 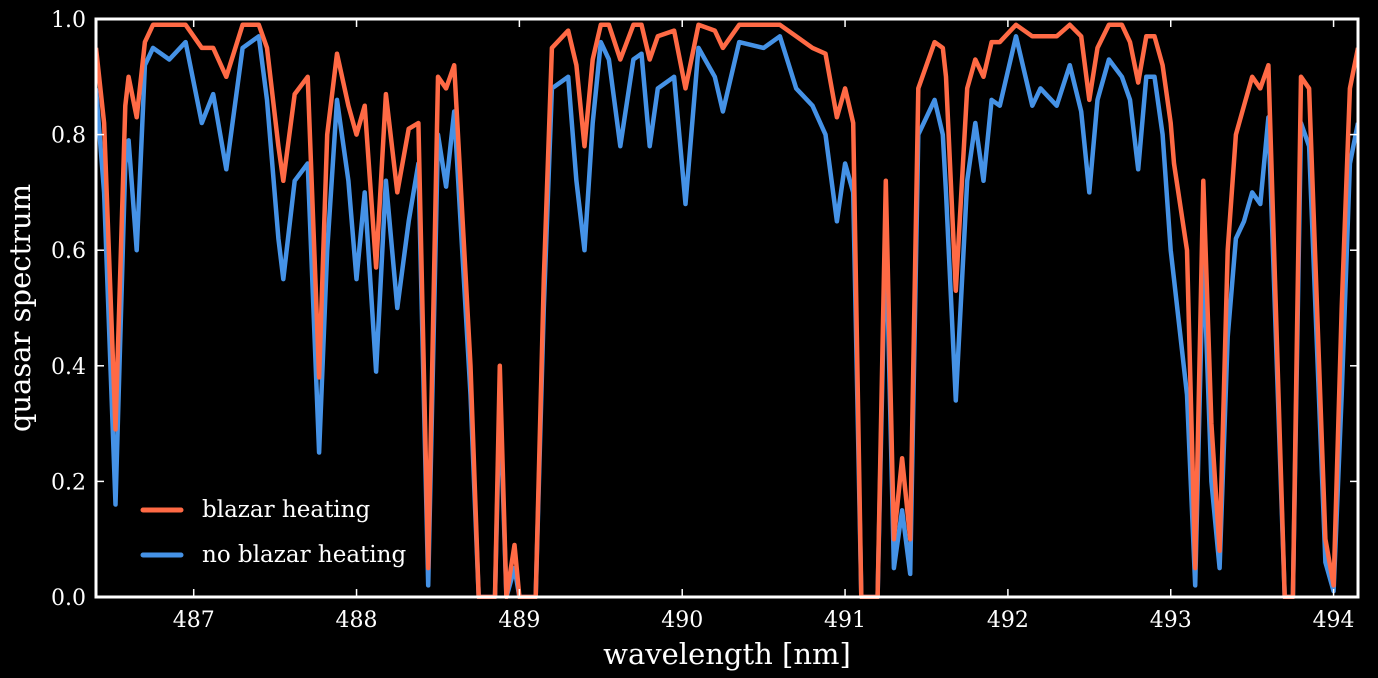 What do you see at coordinates (68, 367) in the screenshot?
I see `y-tick-label: 0.4` at bounding box center [68, 367].